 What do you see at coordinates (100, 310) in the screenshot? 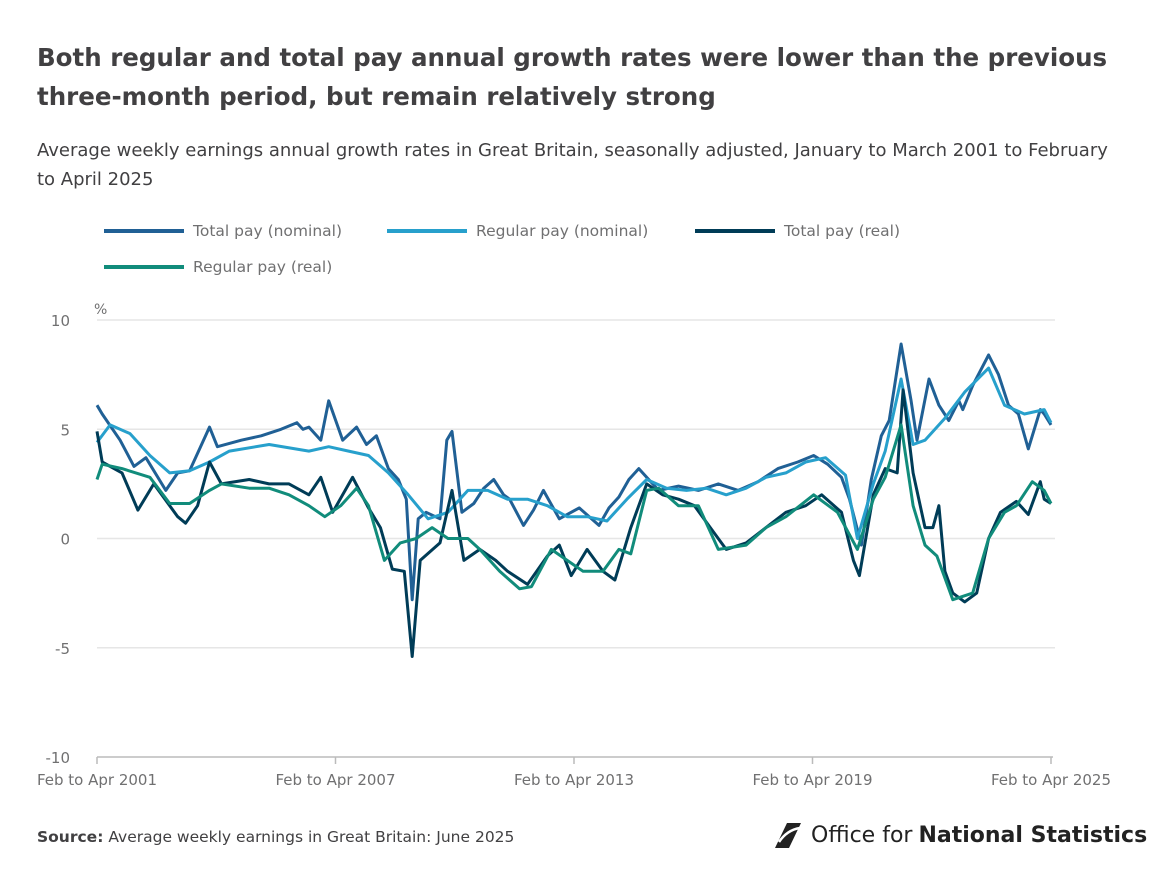
I see `y-axis-unit: %` at bounding box center [100, 310].